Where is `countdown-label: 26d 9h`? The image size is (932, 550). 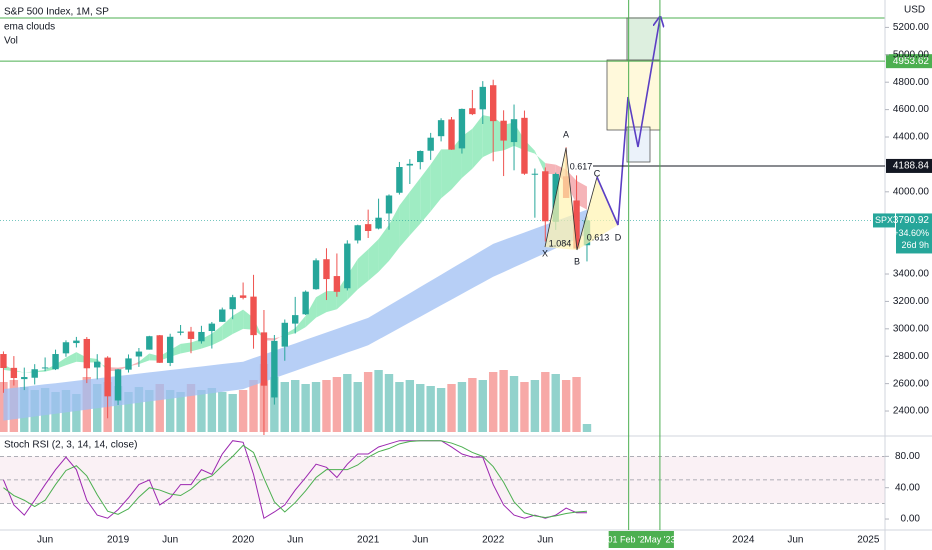 countdown-label: 26d 9h is located at coordinates (915, 245).